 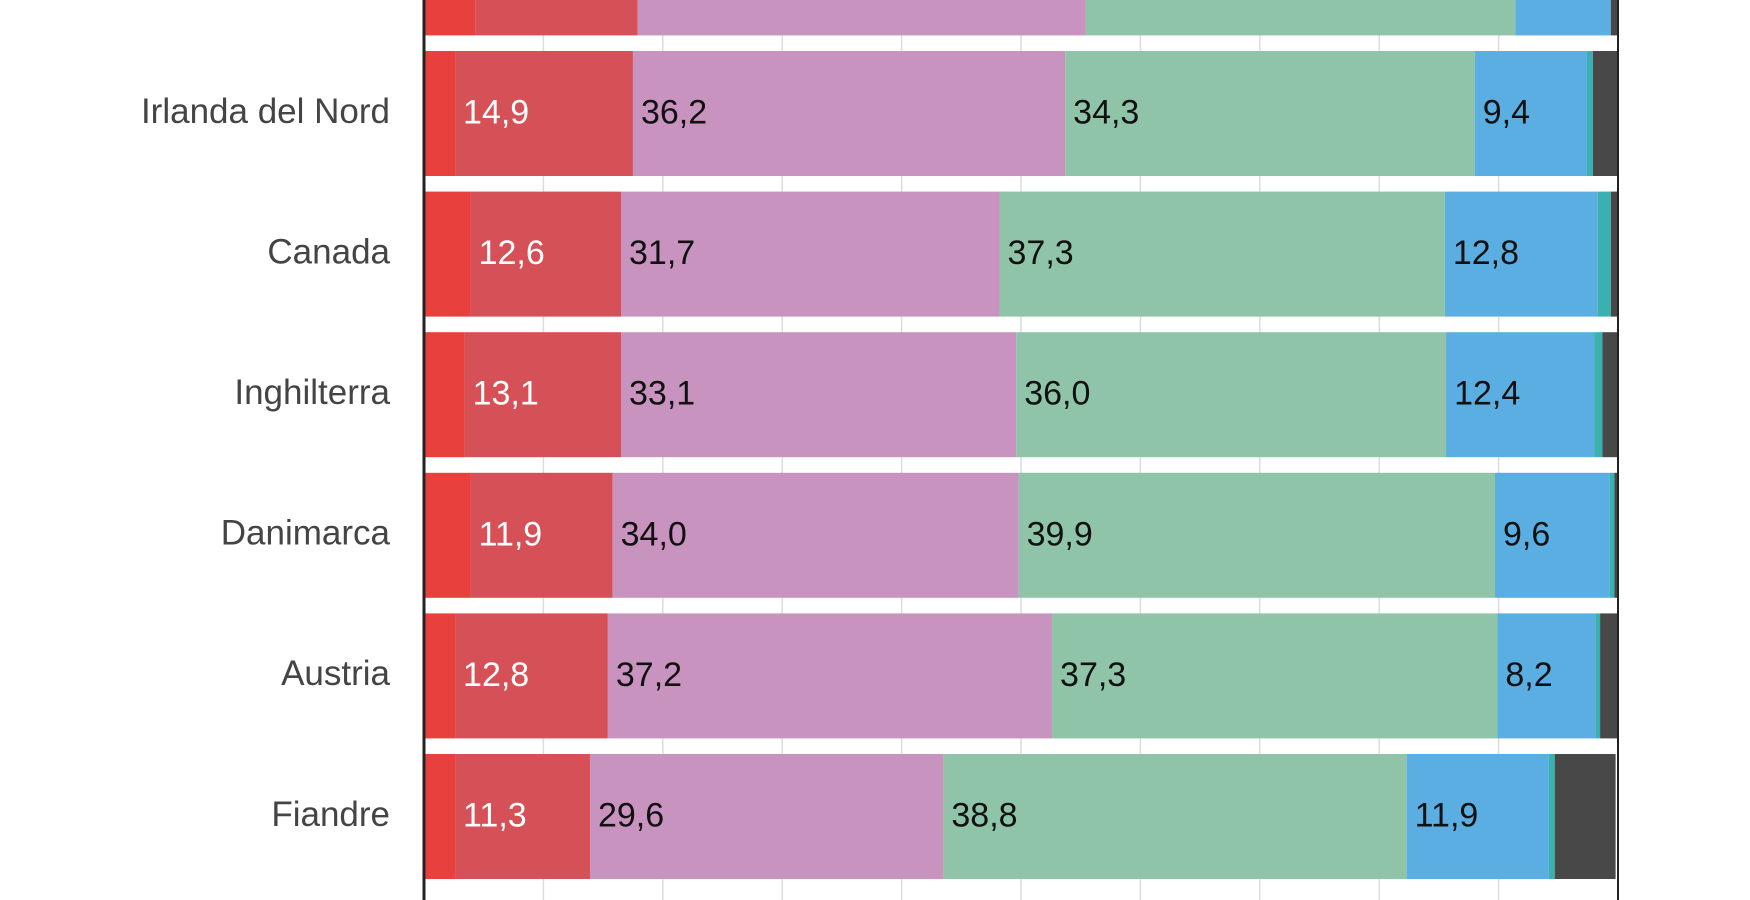 What do you see at coordinates (1506, 112) in the screenshot?
I see `value-label: 9,4` at bounding box center [1506, 112].